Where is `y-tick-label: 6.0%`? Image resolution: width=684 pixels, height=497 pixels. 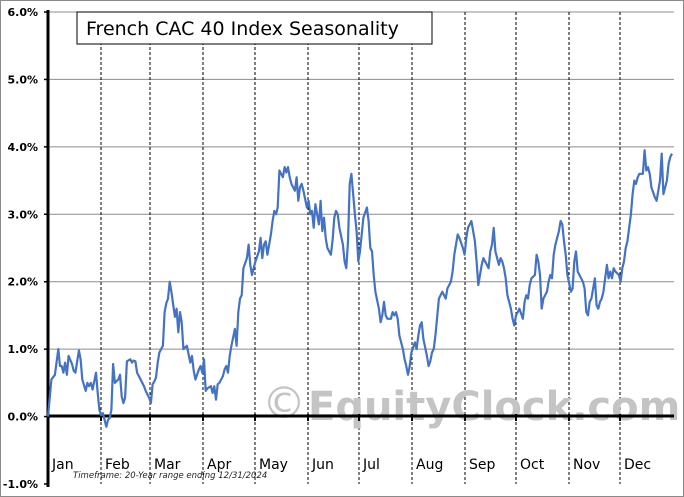
y-tick-label: 6.0% is located at coordinates (22, 12).